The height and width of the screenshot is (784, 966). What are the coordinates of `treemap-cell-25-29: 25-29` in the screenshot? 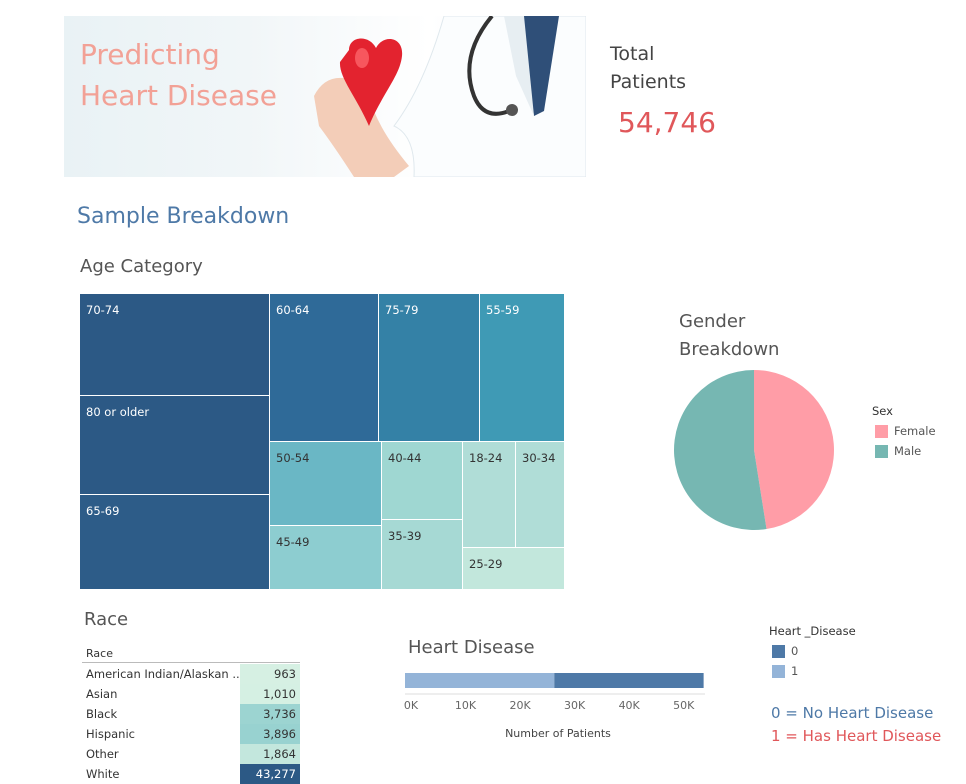 It's located at (514, 569).